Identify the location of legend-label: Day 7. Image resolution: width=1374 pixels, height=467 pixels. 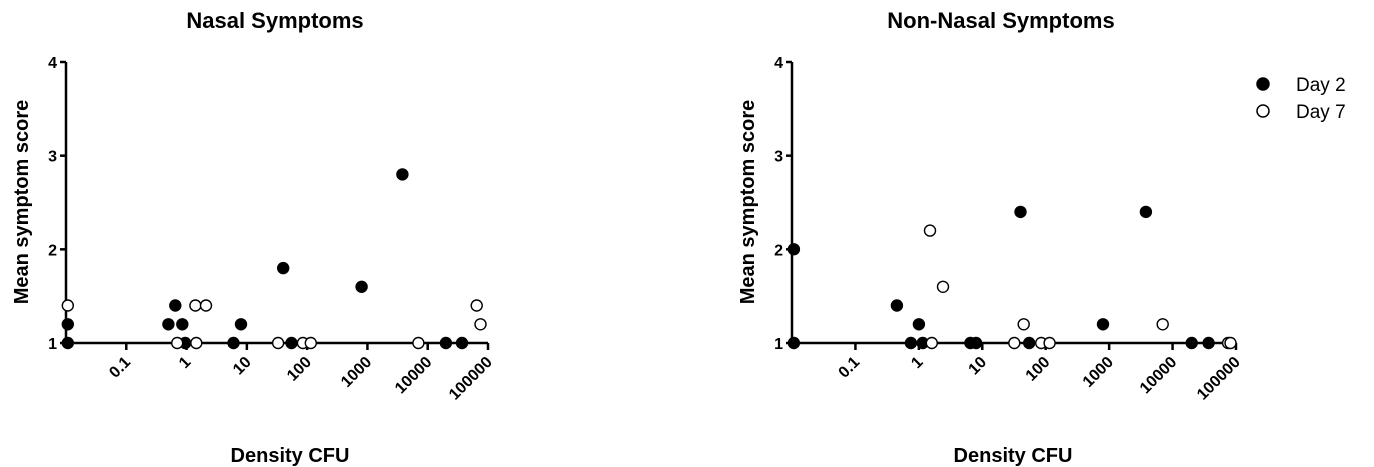
(1321, 112).